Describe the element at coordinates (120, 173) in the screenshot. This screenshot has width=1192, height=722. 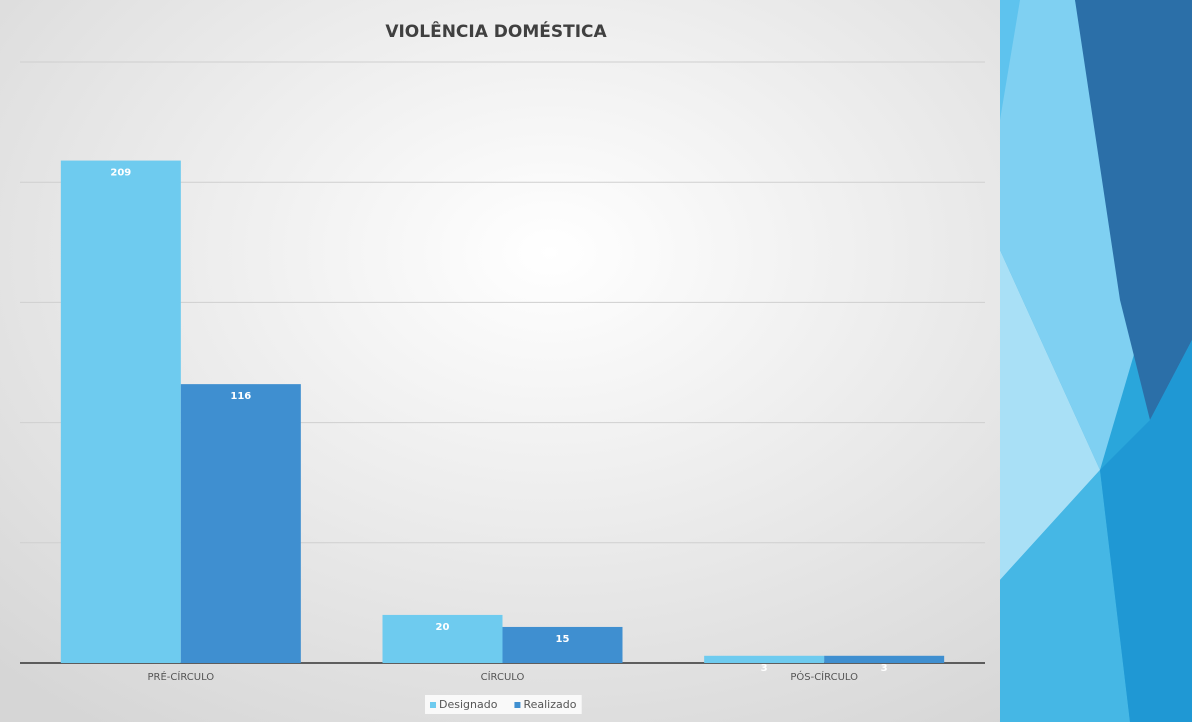
I see `data-label: 209` at that location.